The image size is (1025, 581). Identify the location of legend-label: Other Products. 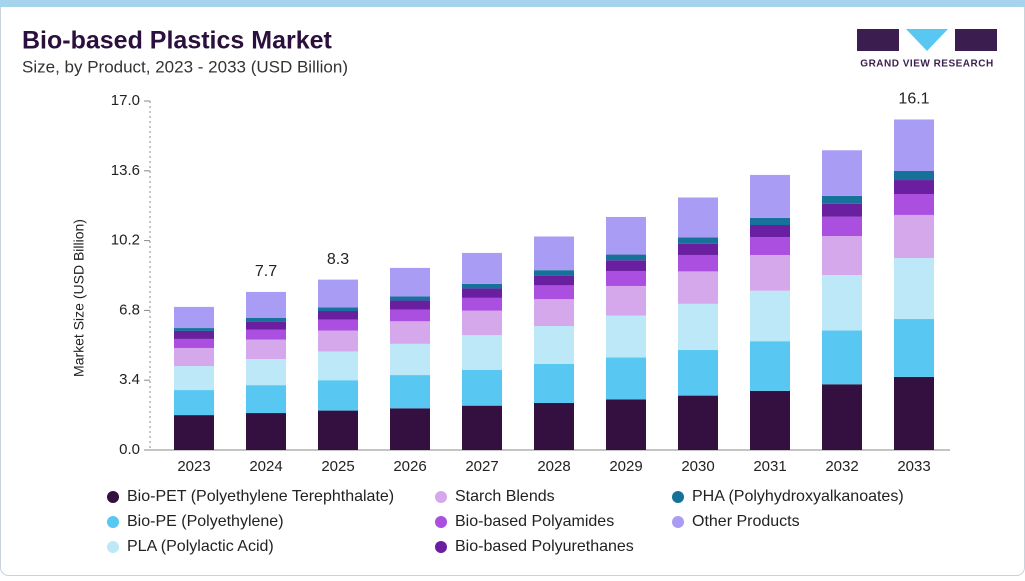
(746, 521).